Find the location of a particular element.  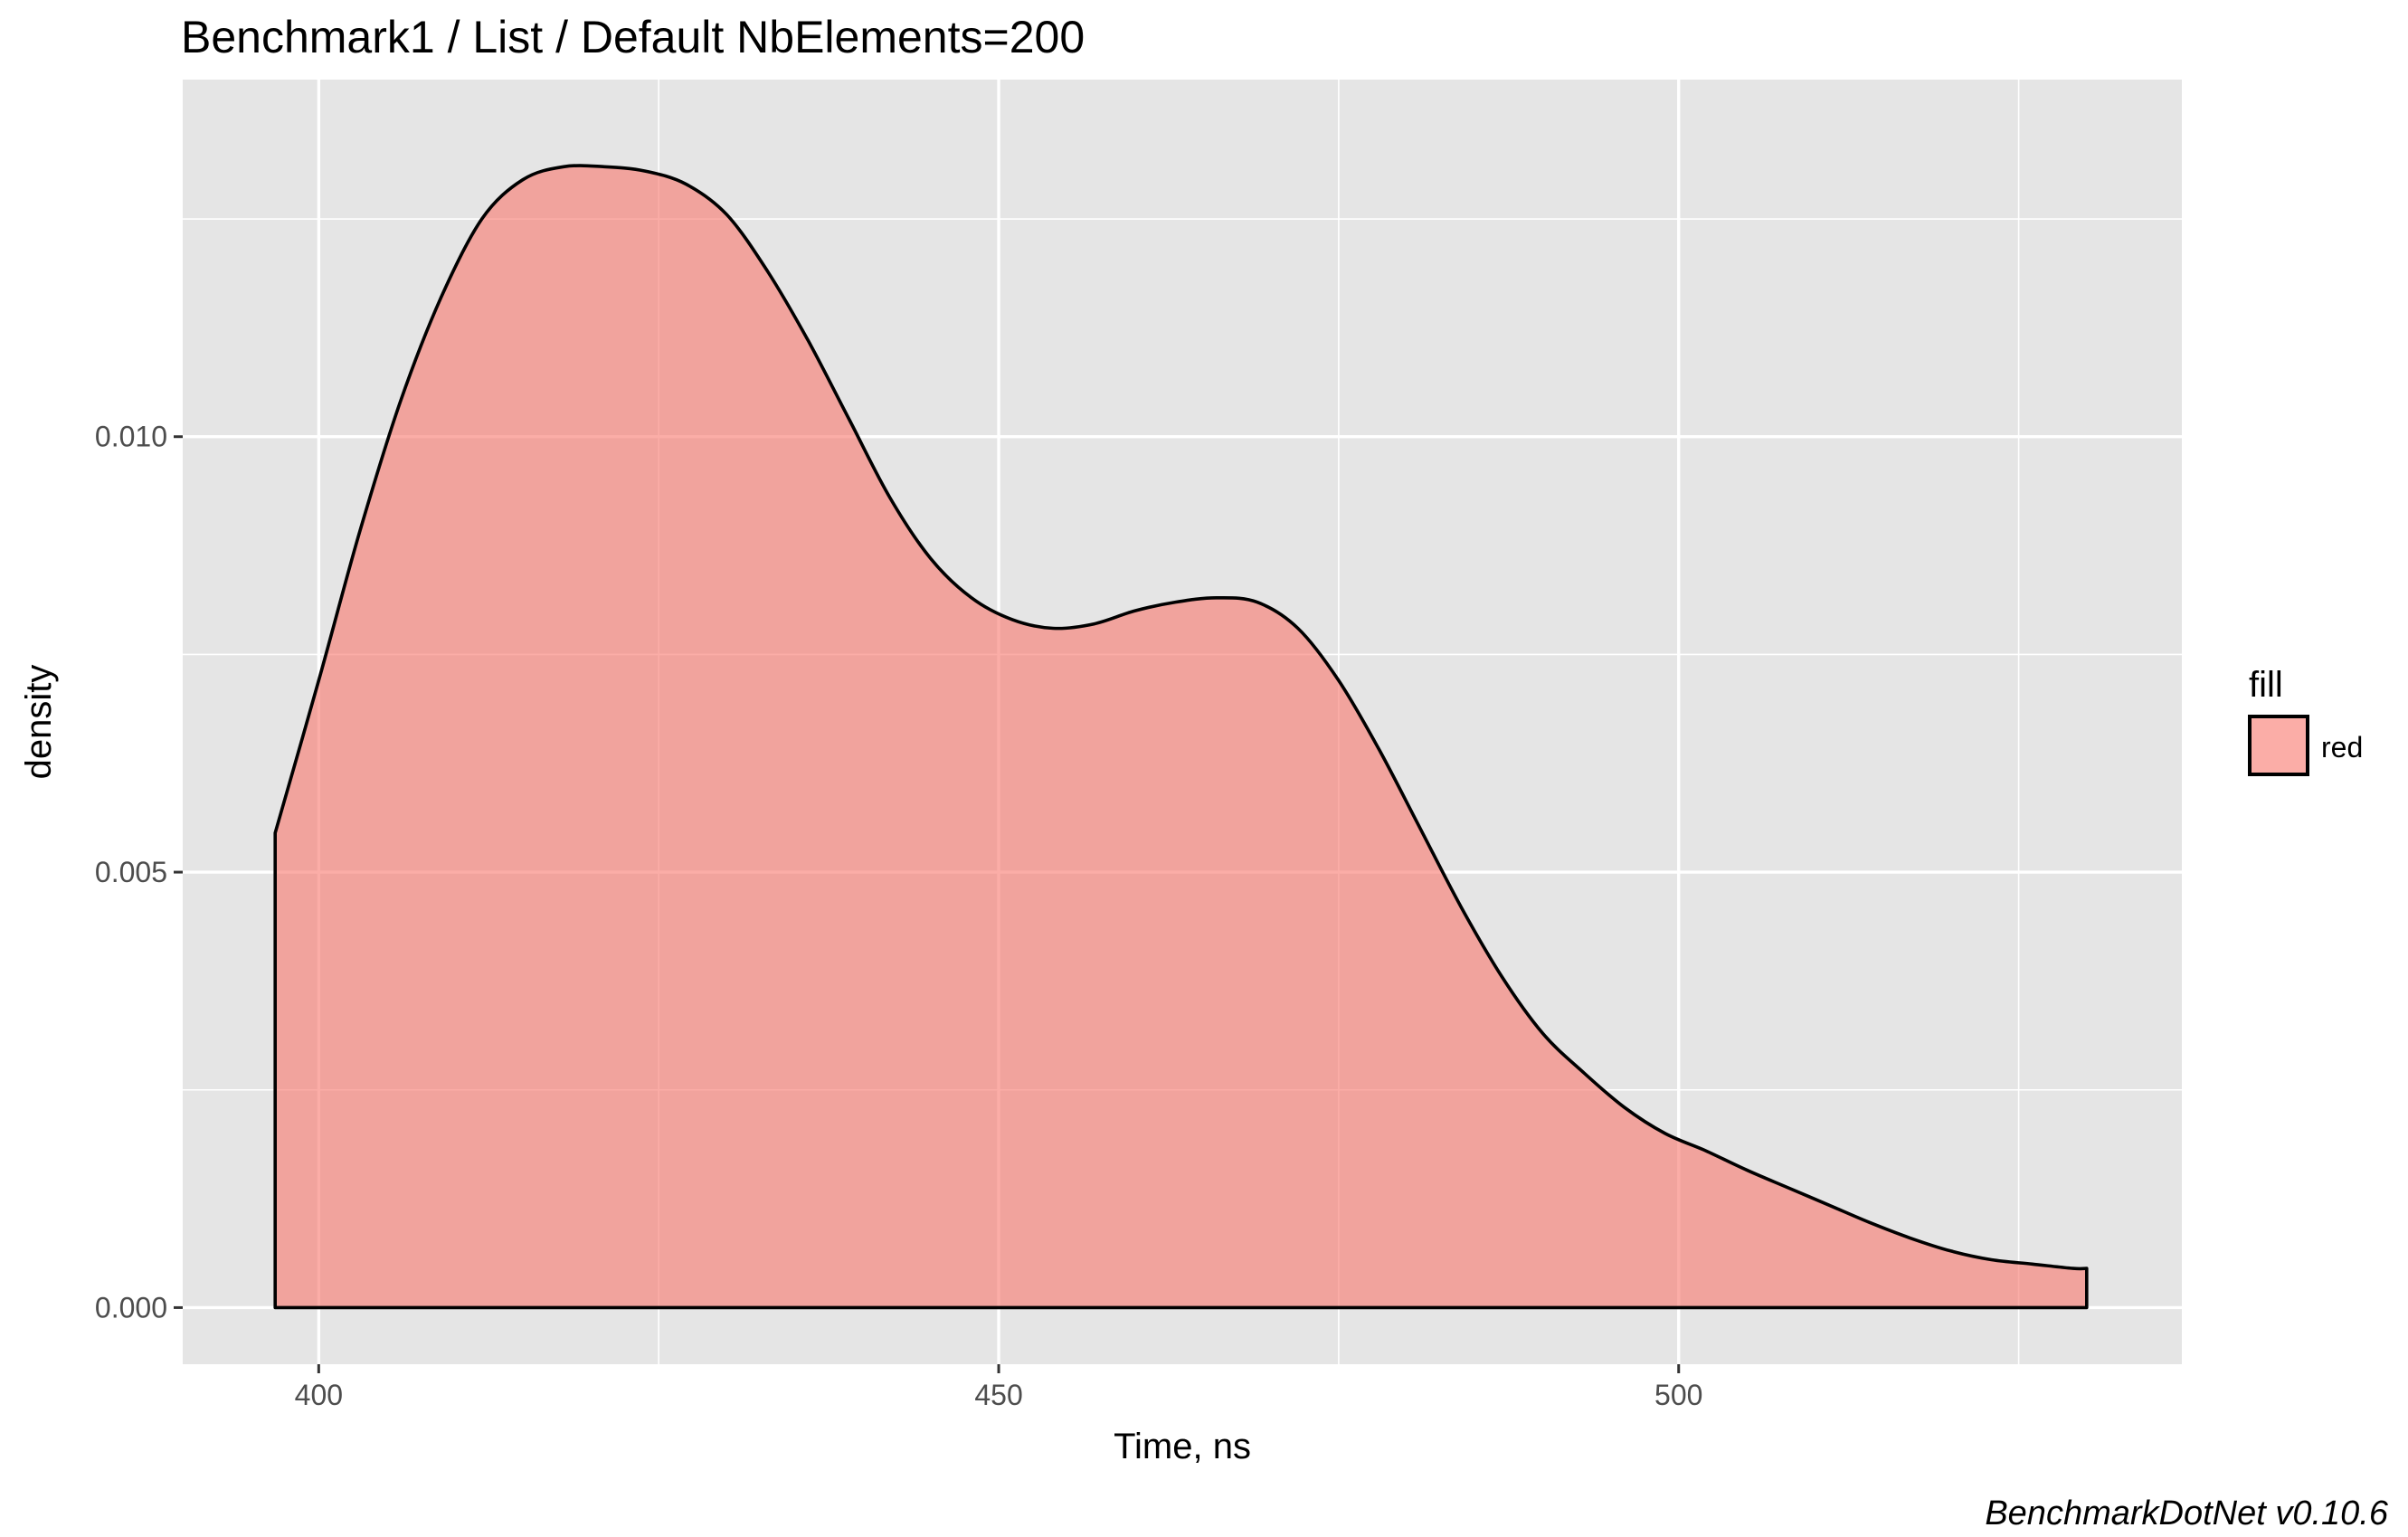

y-axis: 0.000 0.005 0.010 is located at coordinates (139, 872).